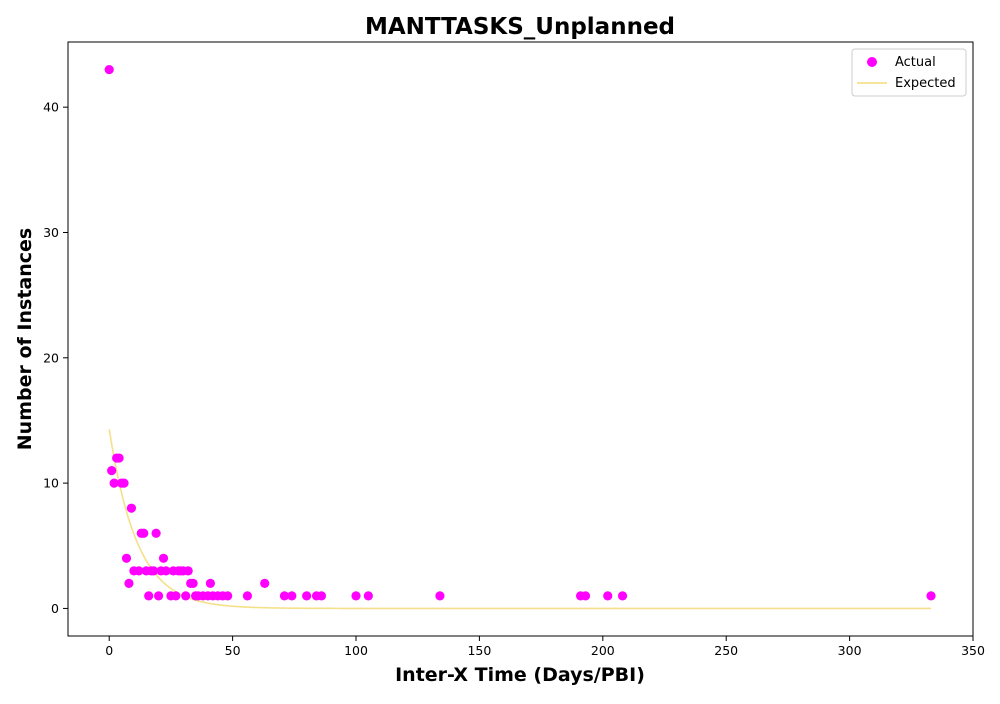 The width and height of the screenshot is (1000, 704). I want to click on y-tick-label: 0, so click(55, 608).